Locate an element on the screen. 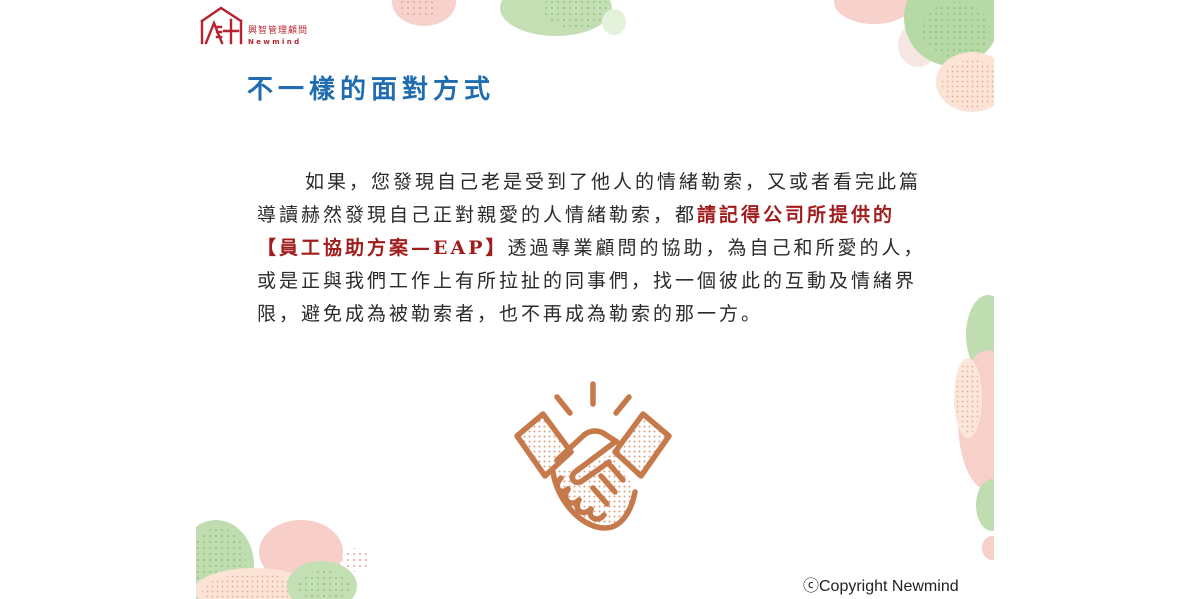 Image resolution: width=1189 pixels, height=599 pixels. company-logo: 興智管理顧問 Newmind is located at coordinates (256, 26).